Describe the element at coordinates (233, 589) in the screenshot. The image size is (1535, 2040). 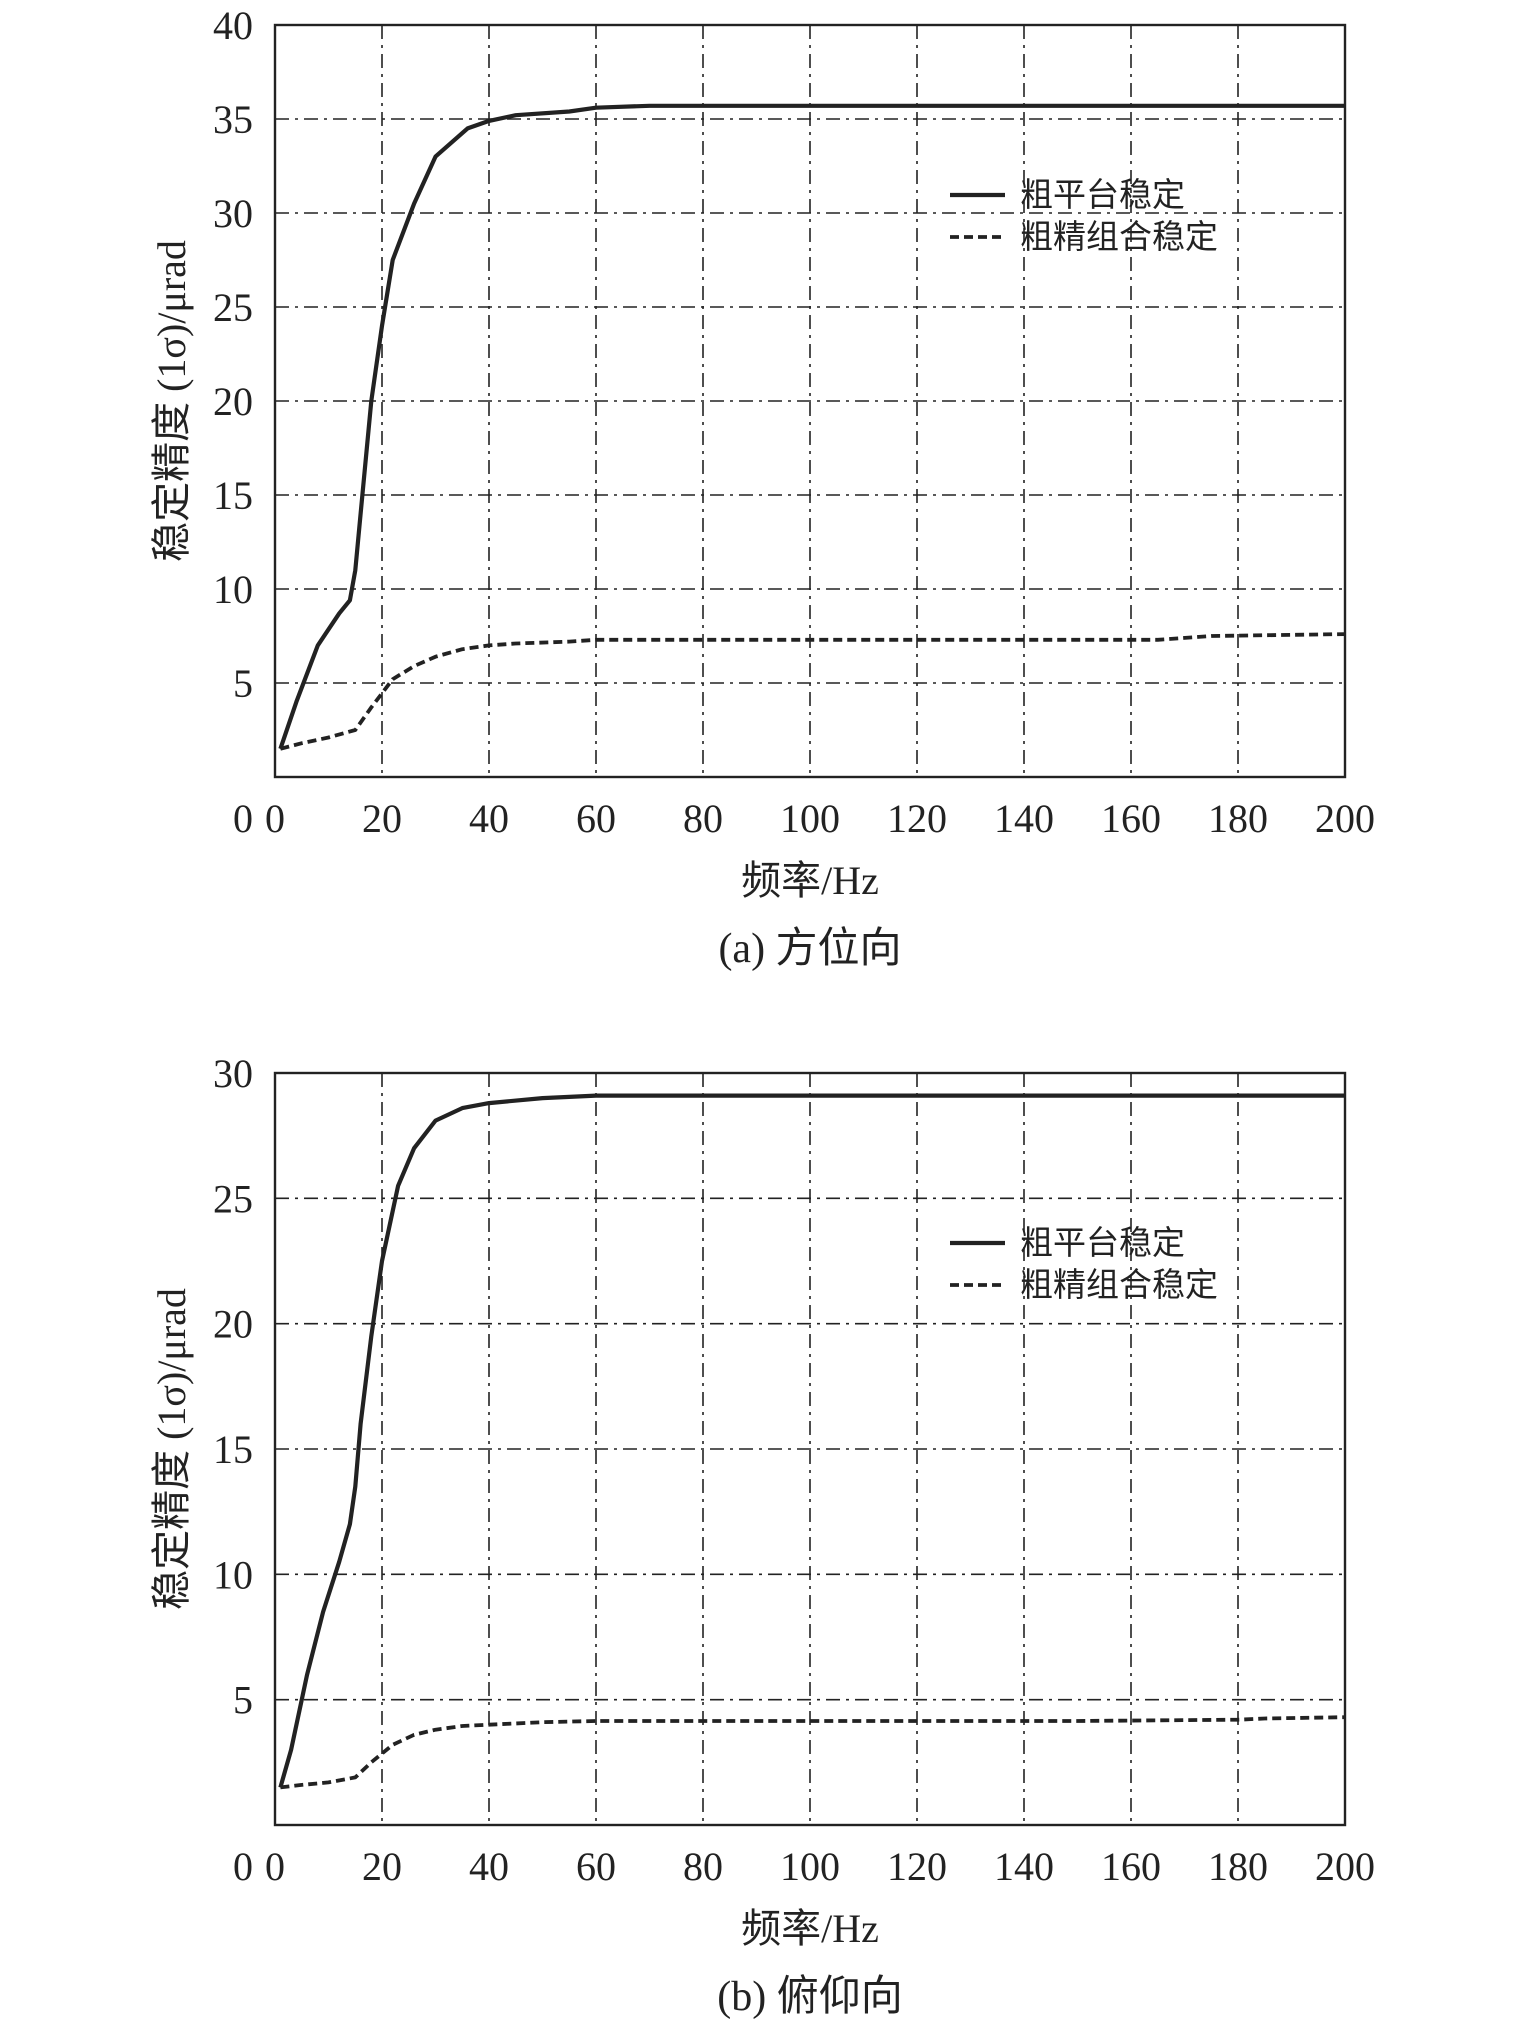
I see `azimuth-y-tick-label-10: 10` at that location.